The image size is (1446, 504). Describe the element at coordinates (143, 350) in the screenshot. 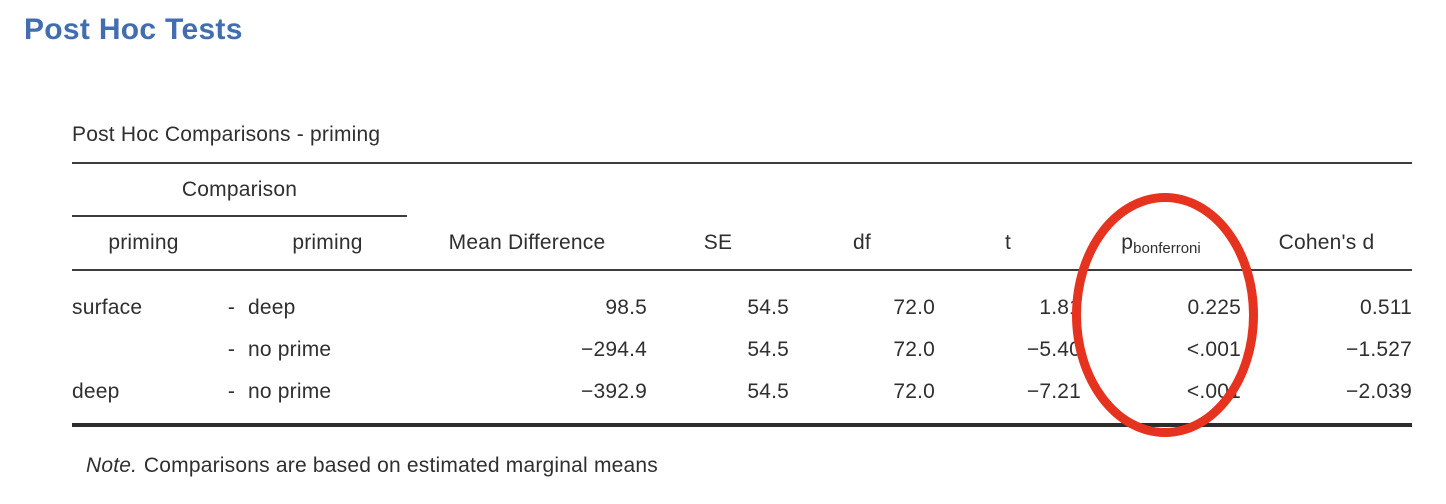

I see `cell-level-left` at that location.